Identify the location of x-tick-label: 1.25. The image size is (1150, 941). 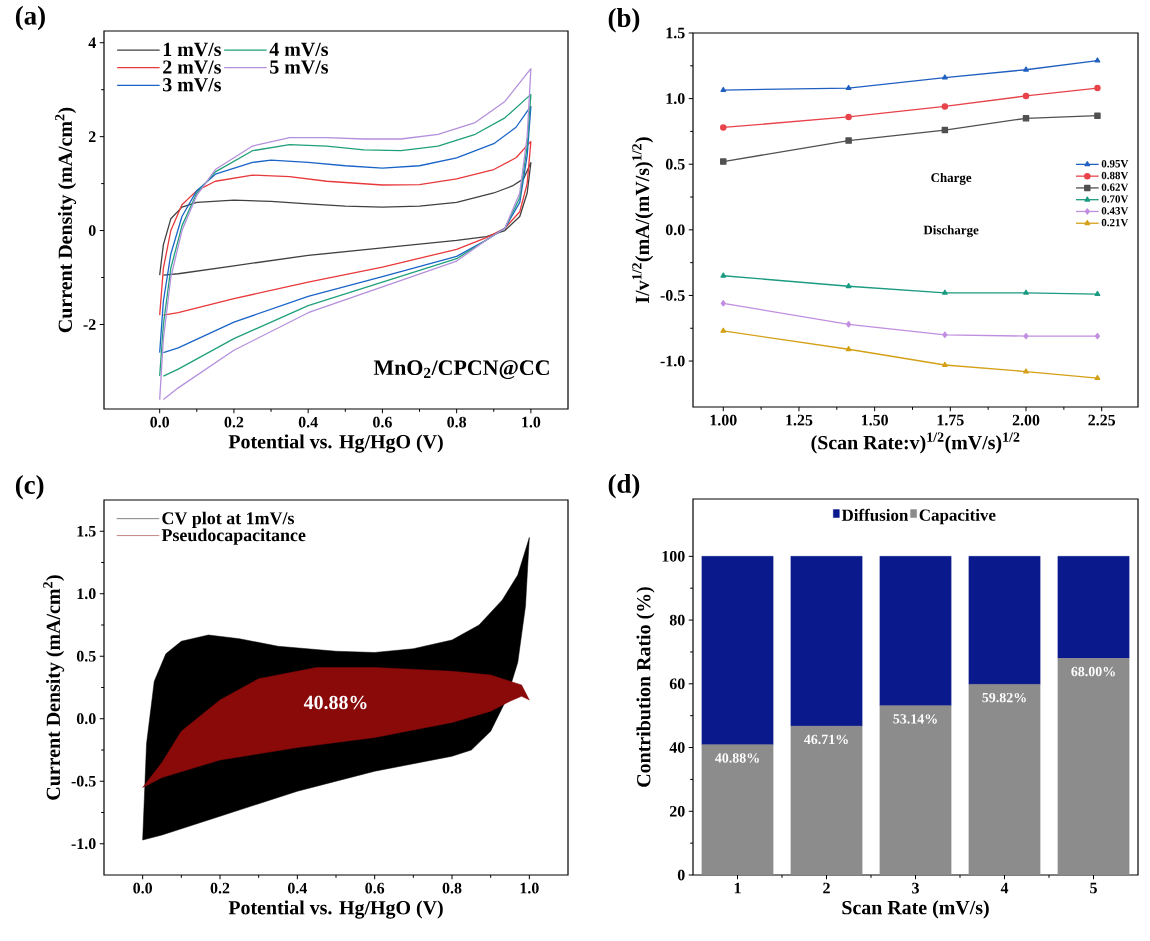
(799, 420).